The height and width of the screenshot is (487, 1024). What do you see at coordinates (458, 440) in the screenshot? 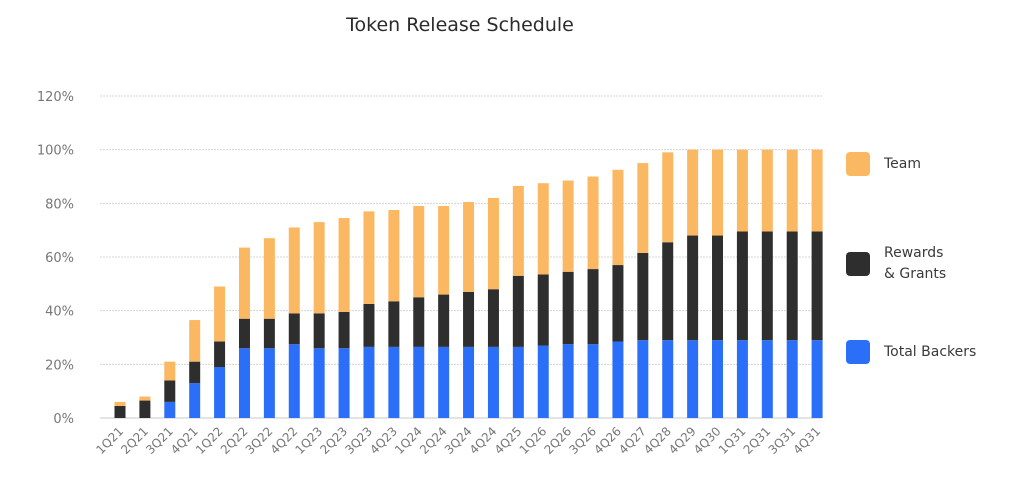
I see `x-tick-label: 3Q24` at bounding box center [458, 440].